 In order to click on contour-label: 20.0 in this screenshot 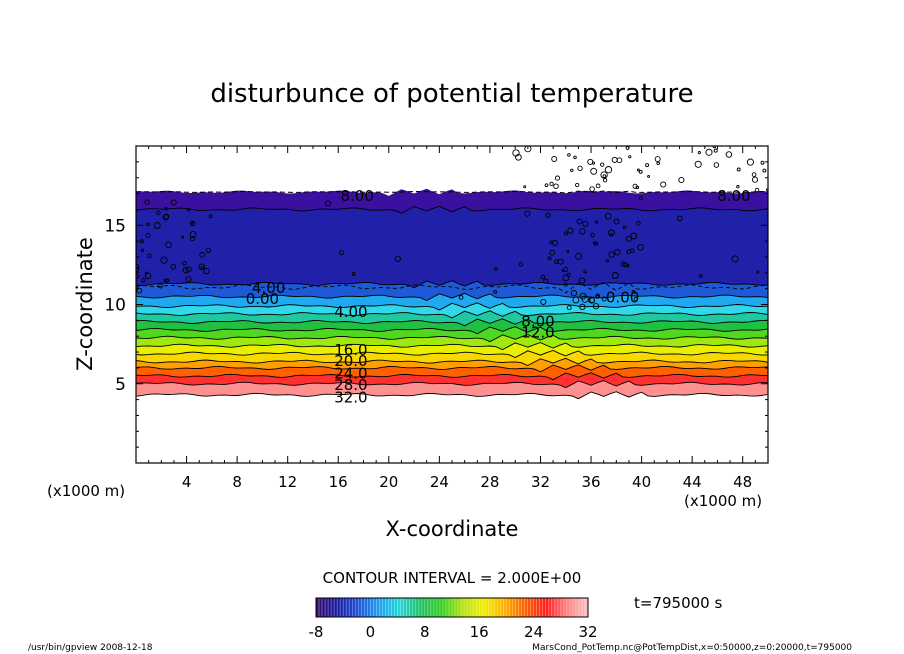, I will do `click(350, 361)`.